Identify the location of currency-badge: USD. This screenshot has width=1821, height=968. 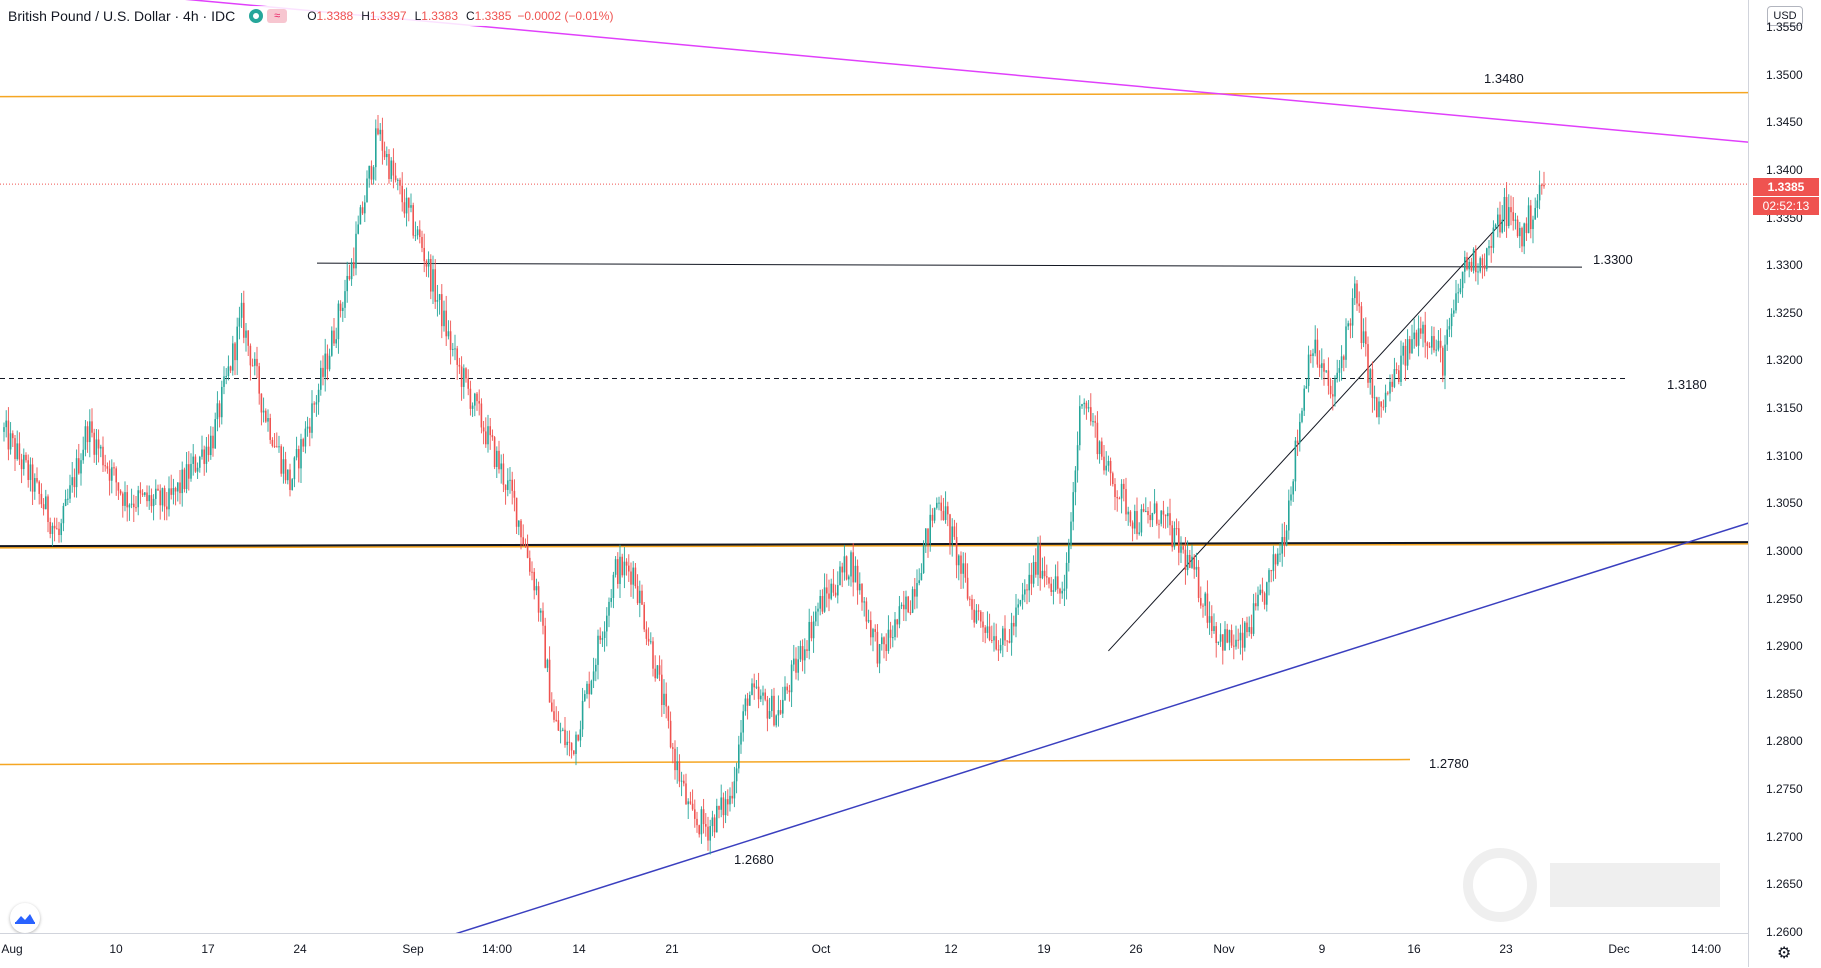
(1785, 16).